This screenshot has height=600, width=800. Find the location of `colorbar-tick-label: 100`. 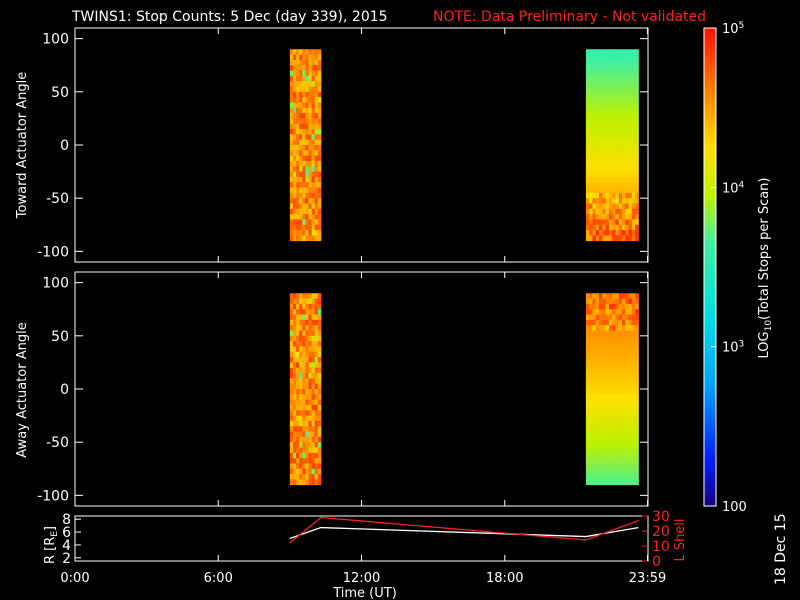

colorbar-tick-label: 100 is located at coordinates (734, 507).